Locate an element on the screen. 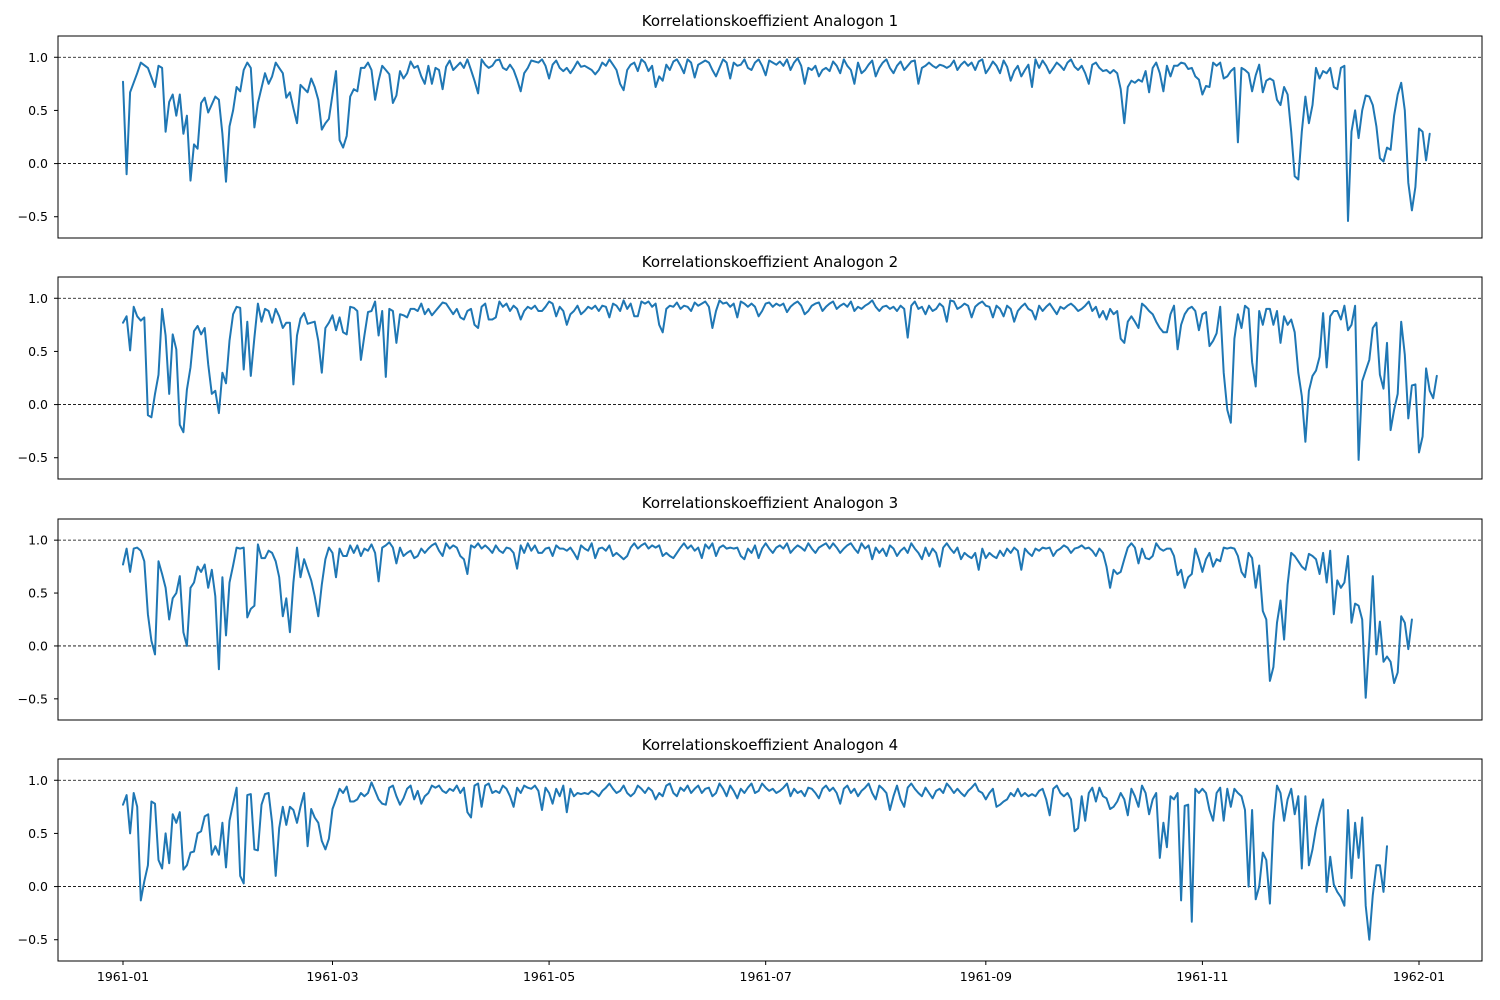 The image size is (1500, 1000). panel-4-title: Korrelationskoeffizient Analogon 4 is located at coordinates (770, 745).